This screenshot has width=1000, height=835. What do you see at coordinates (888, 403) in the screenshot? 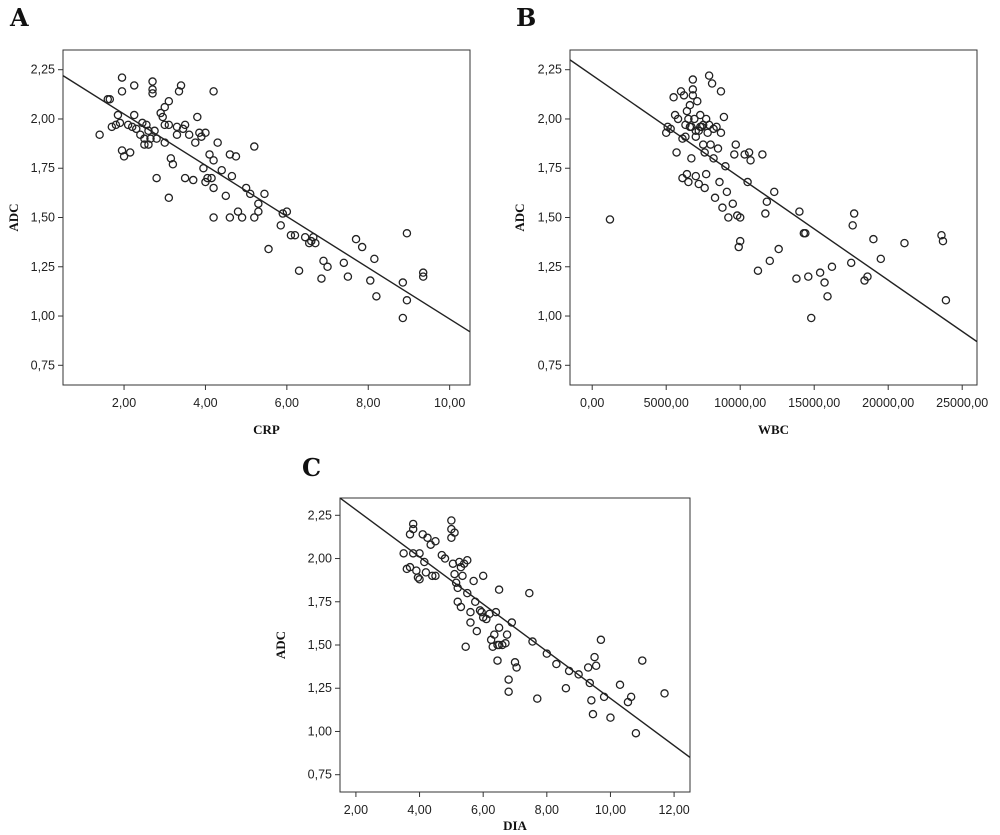
I see `panel-b-x-tick-label: 20000,00` at bounding box center [888, 403].